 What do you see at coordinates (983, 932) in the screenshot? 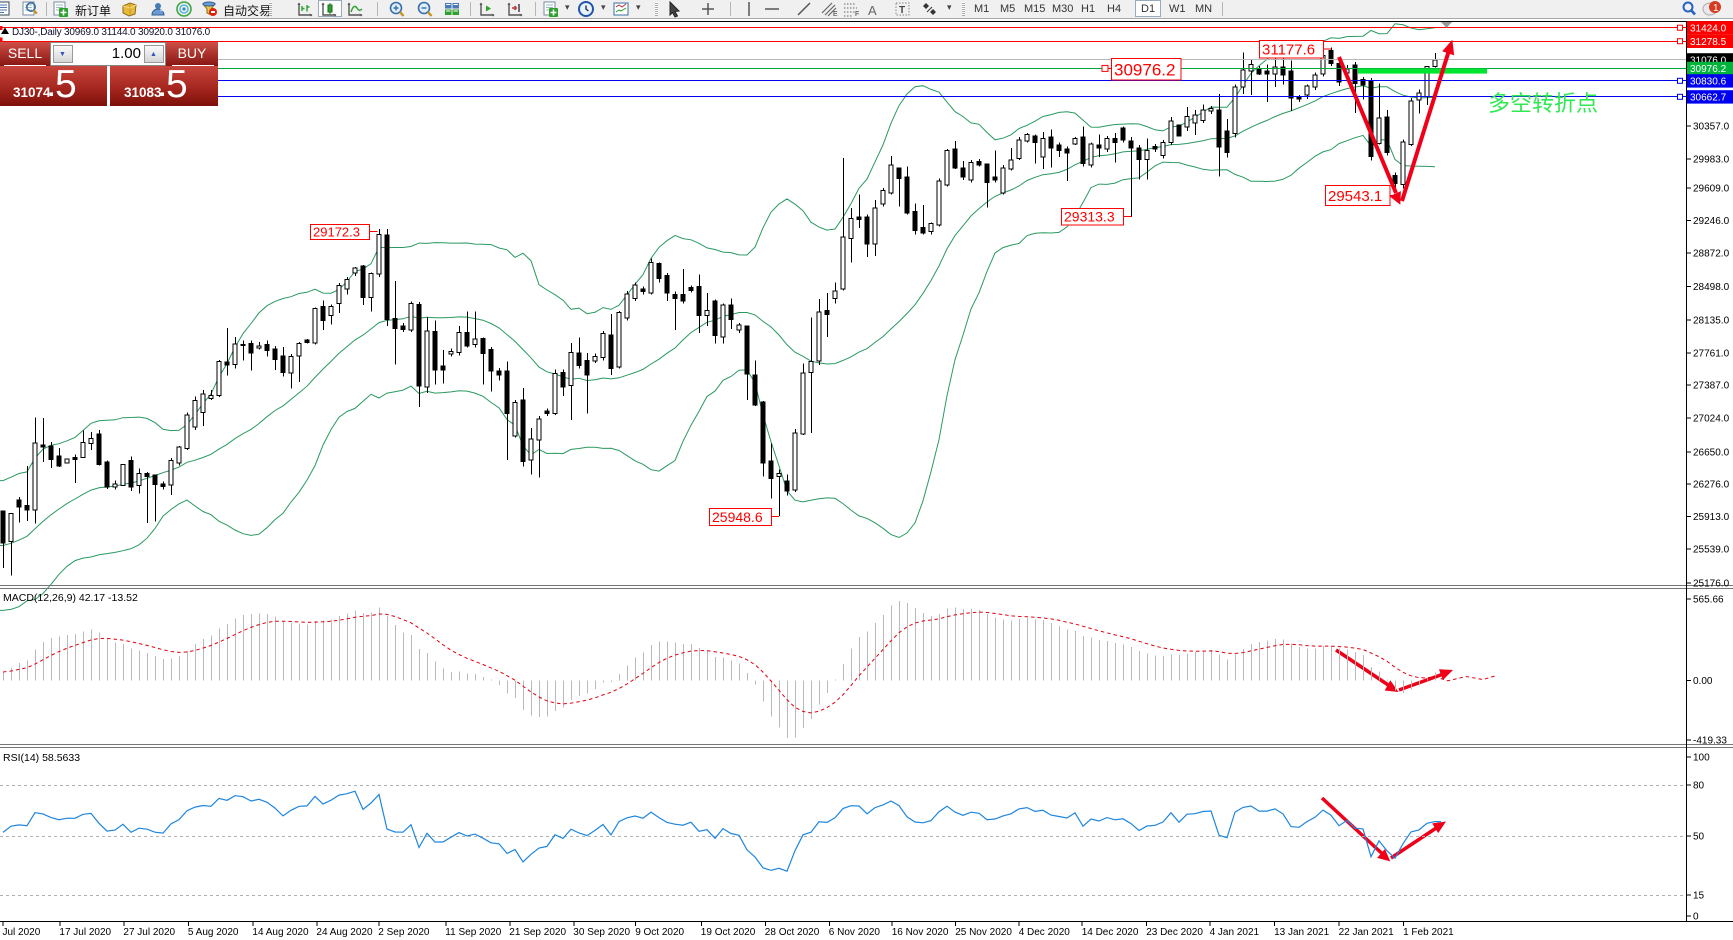
I see `svg-text: 25 Nov 2020` at bounding box center [983, 932].